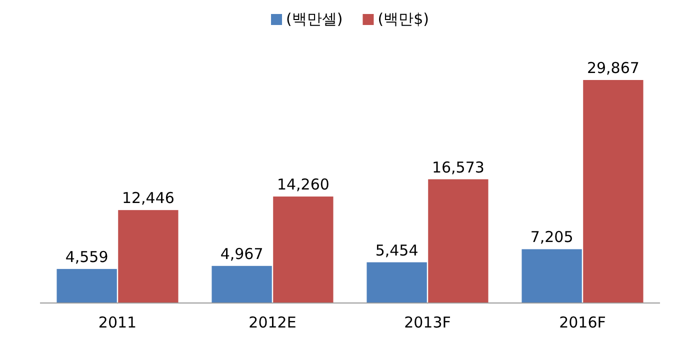  What do you see at coordinates (396, 250) in the screenshot?
I see `data-label: 5,454` at bounding box center [396, 250].